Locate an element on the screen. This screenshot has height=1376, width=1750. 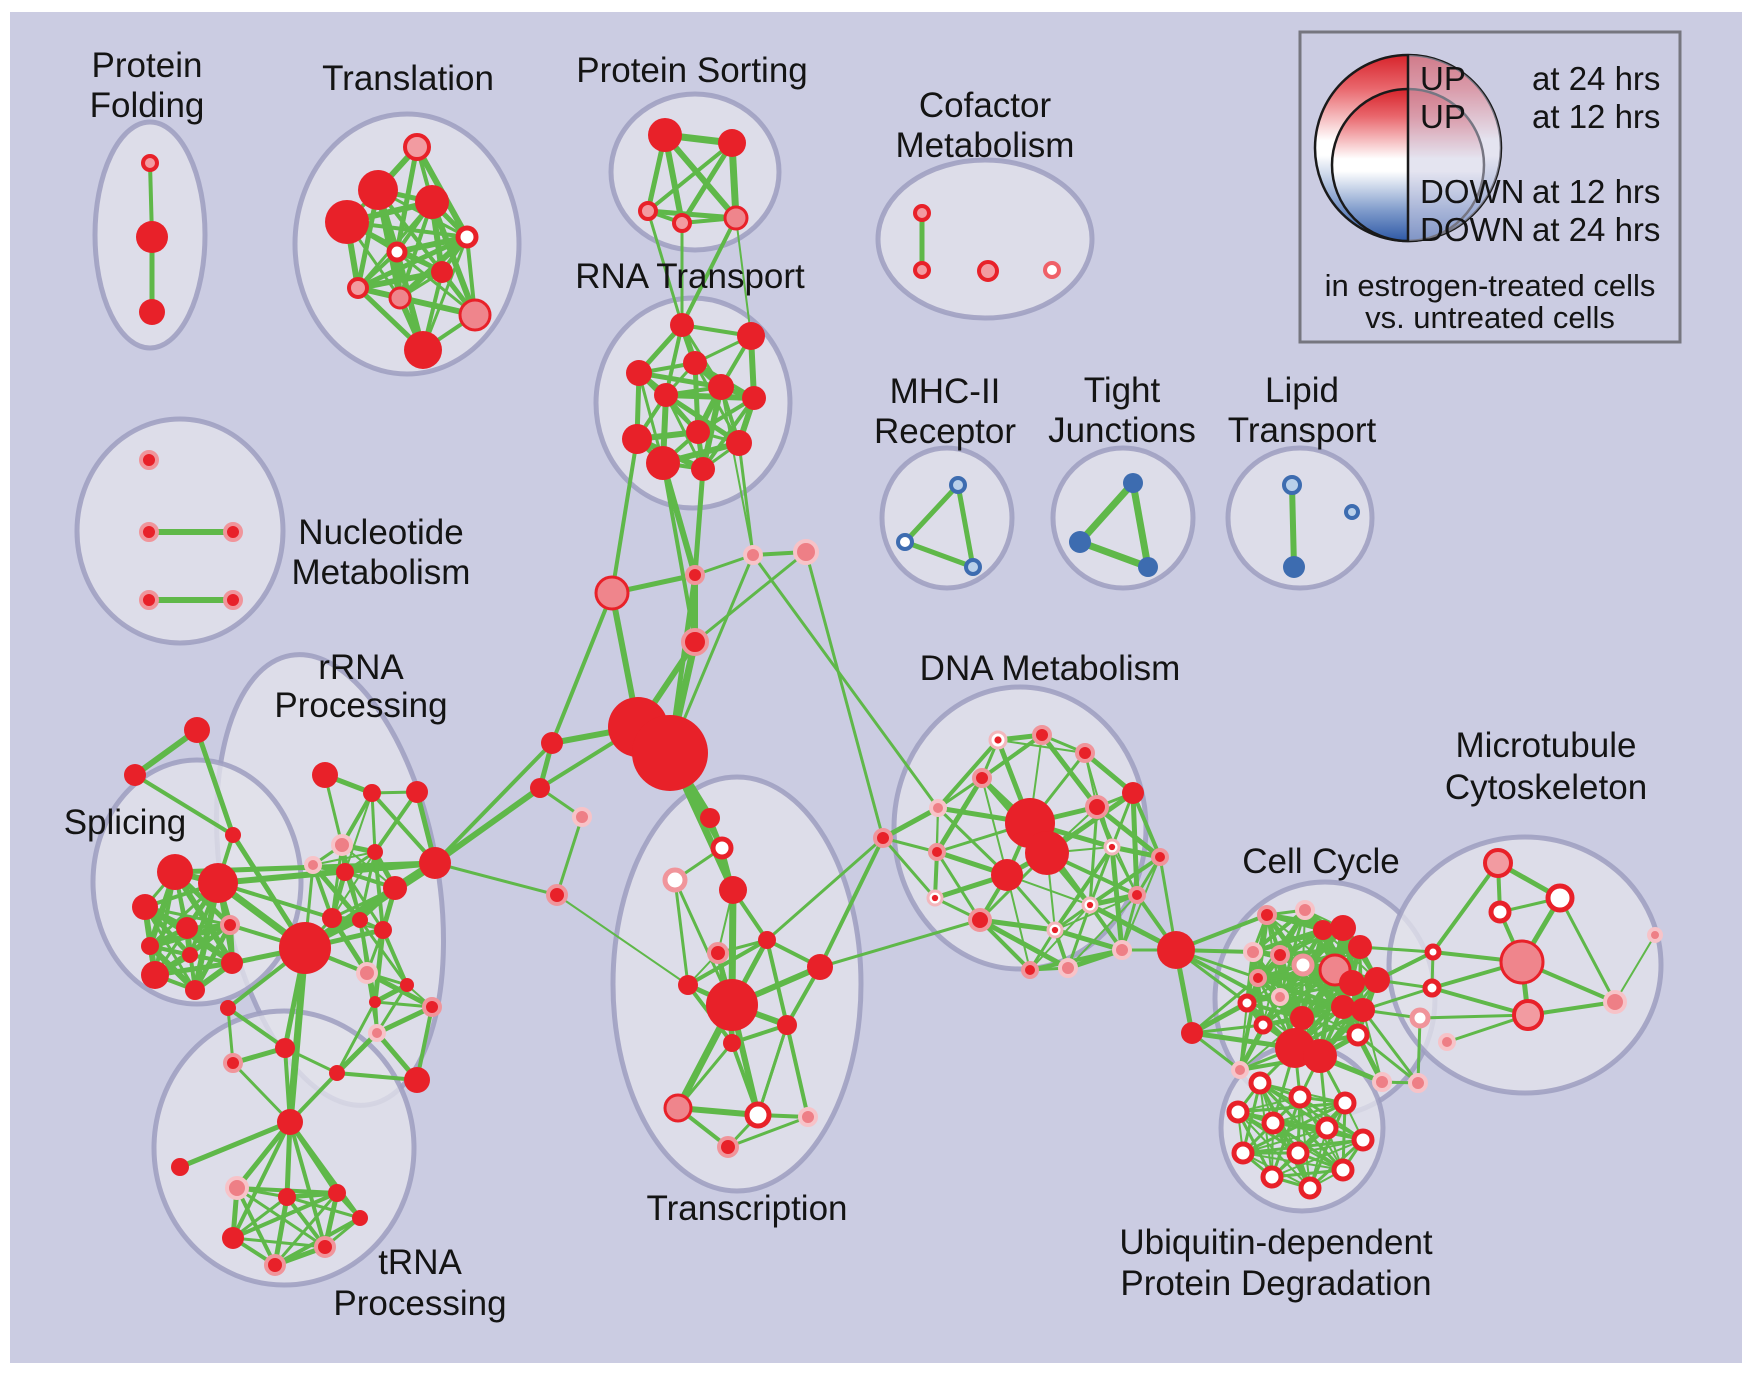
cluster-label-trna-processing: Processing is located at coordinates (419, 1303).